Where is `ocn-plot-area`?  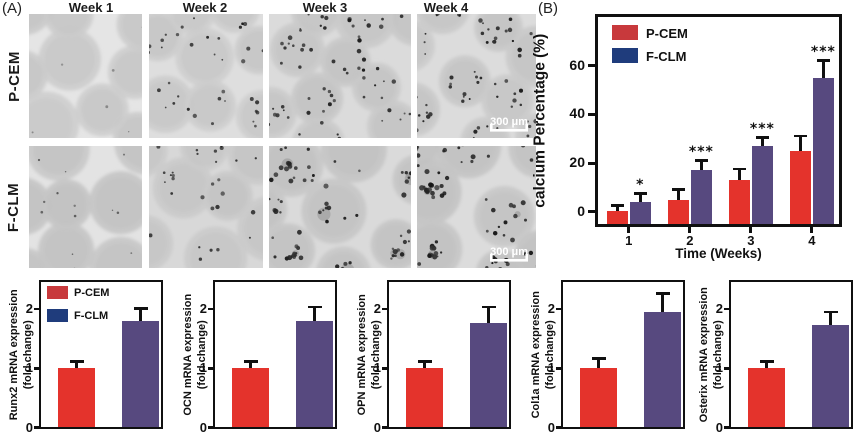 ocn-plot-area is located at coordinates (275, 354).